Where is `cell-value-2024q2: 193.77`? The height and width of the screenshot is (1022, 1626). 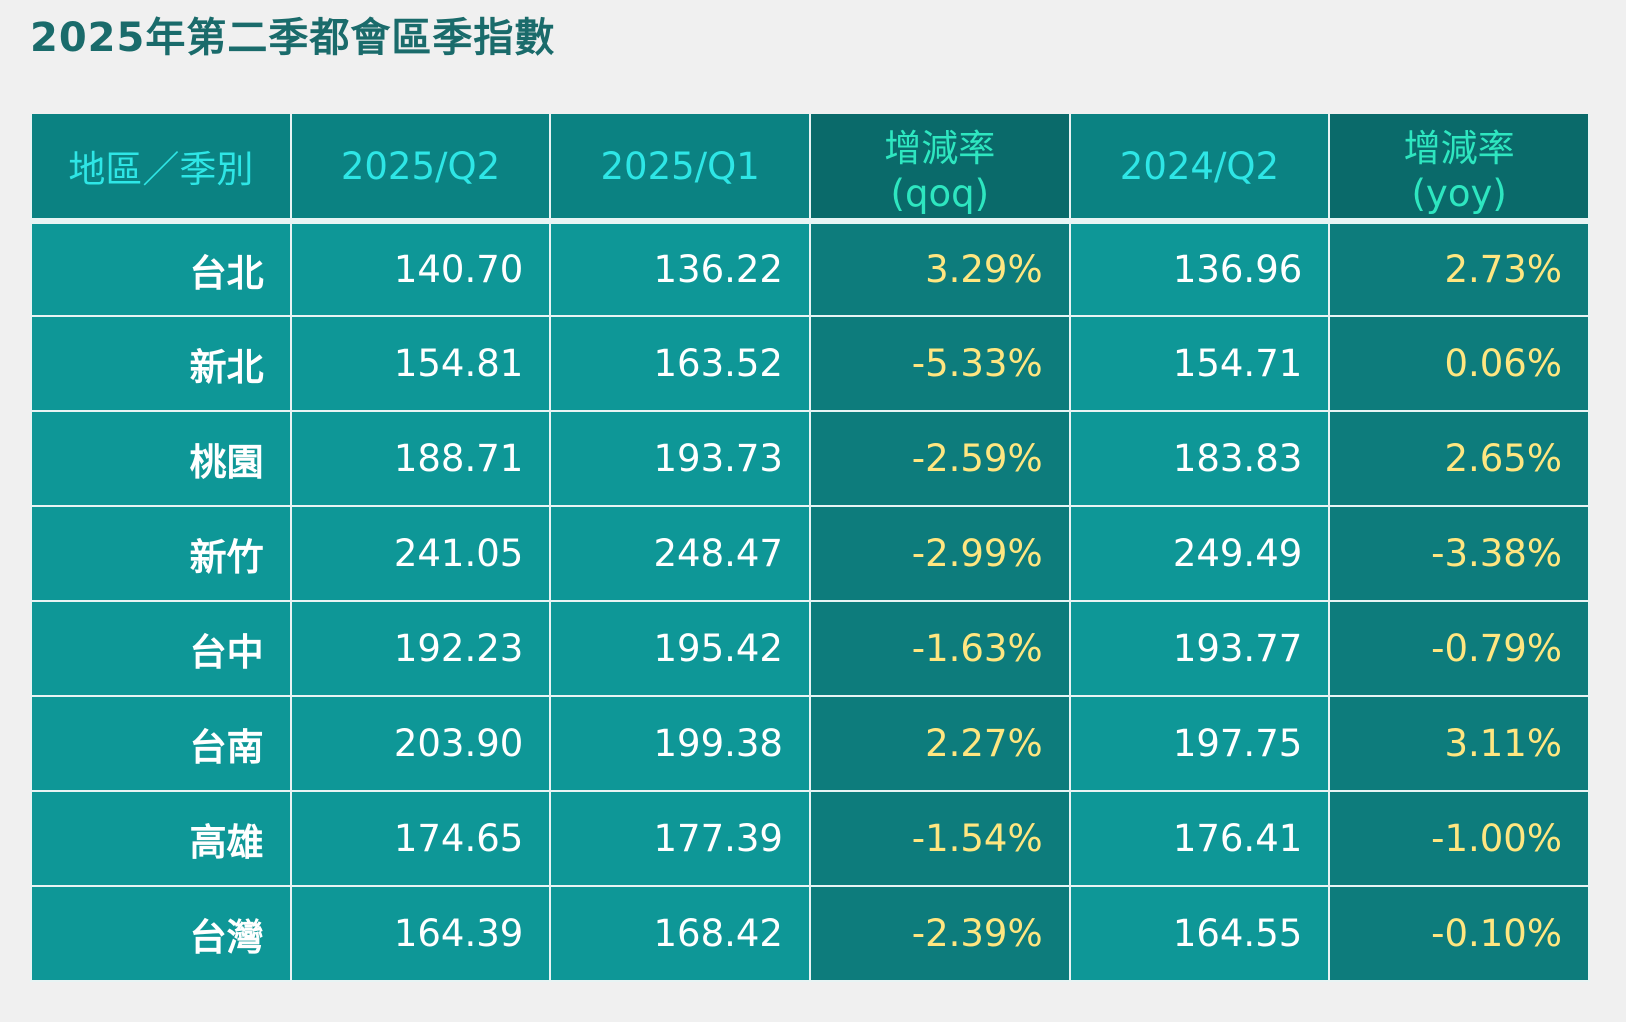 cell-value-2024q2: 193.77 is located at coordinates (1199, 648).